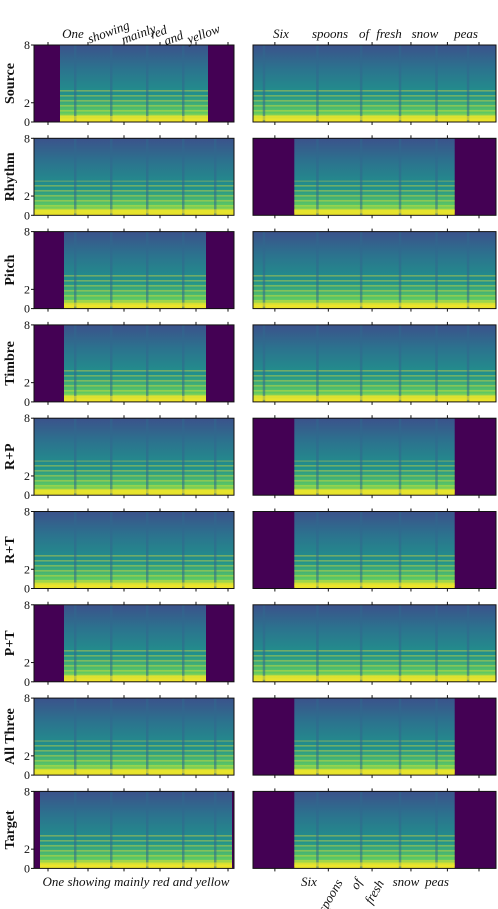 This screenshot has height=909, width=498. I want to click on left-top-word: One, so click(73, 33).